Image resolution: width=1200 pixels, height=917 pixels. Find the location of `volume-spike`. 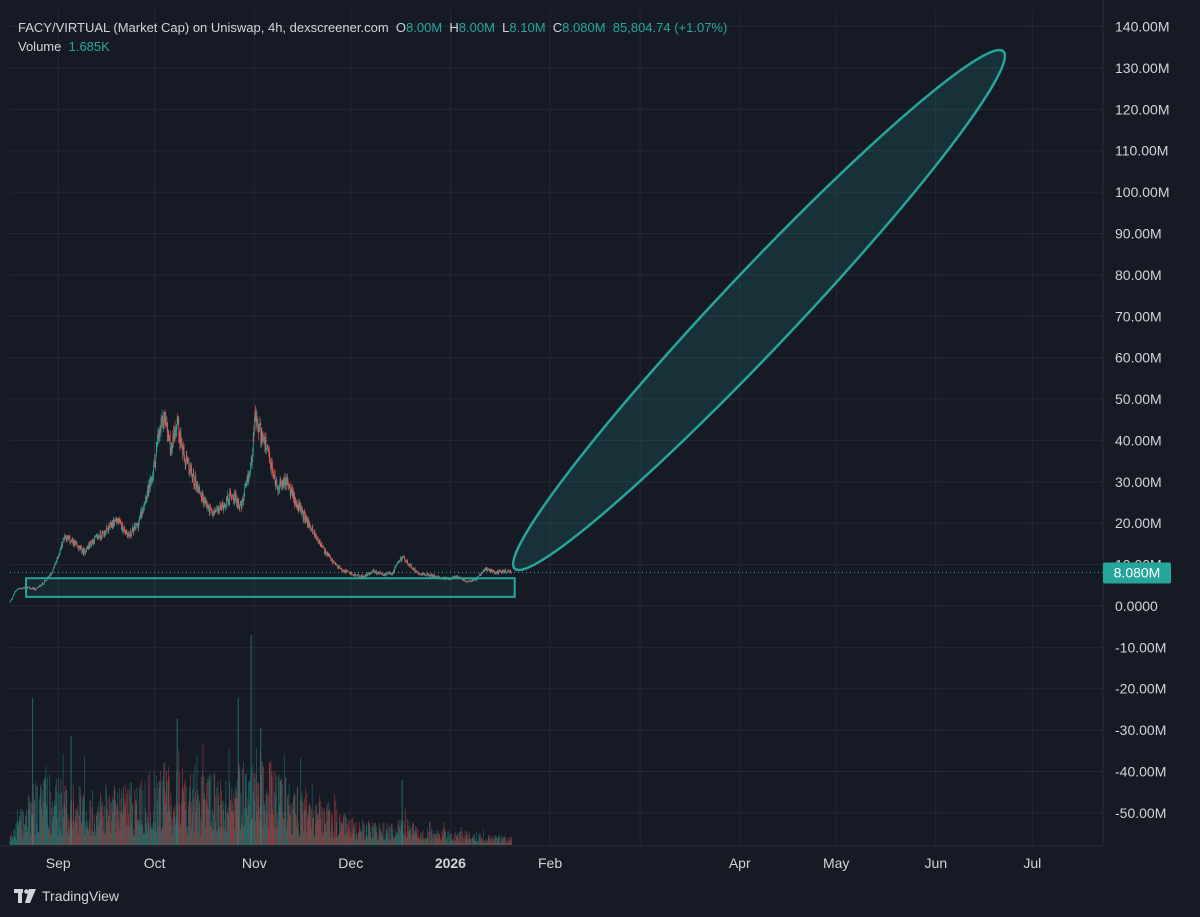

volume-spike is located at coordinates (177, 782).